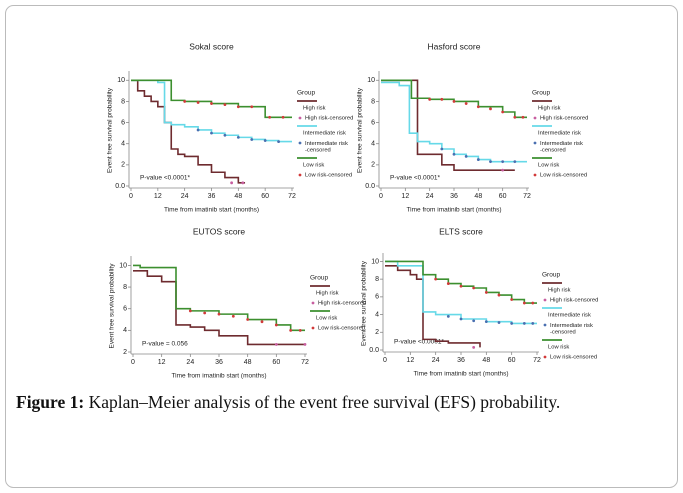  Describe the element at coordinates (341, 329) in the screenshot. I see `legend-label: Low risk-censored` at that location.